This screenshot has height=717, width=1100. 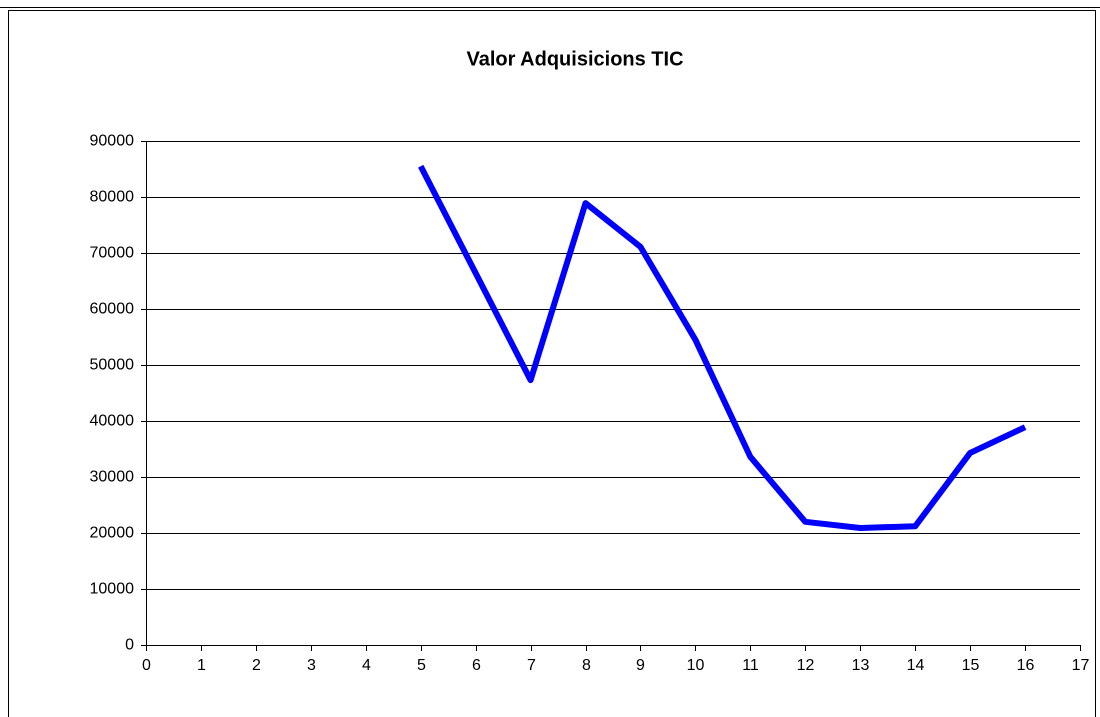 I want to click on x-tick-label: 9, so click(x=640, y=665).